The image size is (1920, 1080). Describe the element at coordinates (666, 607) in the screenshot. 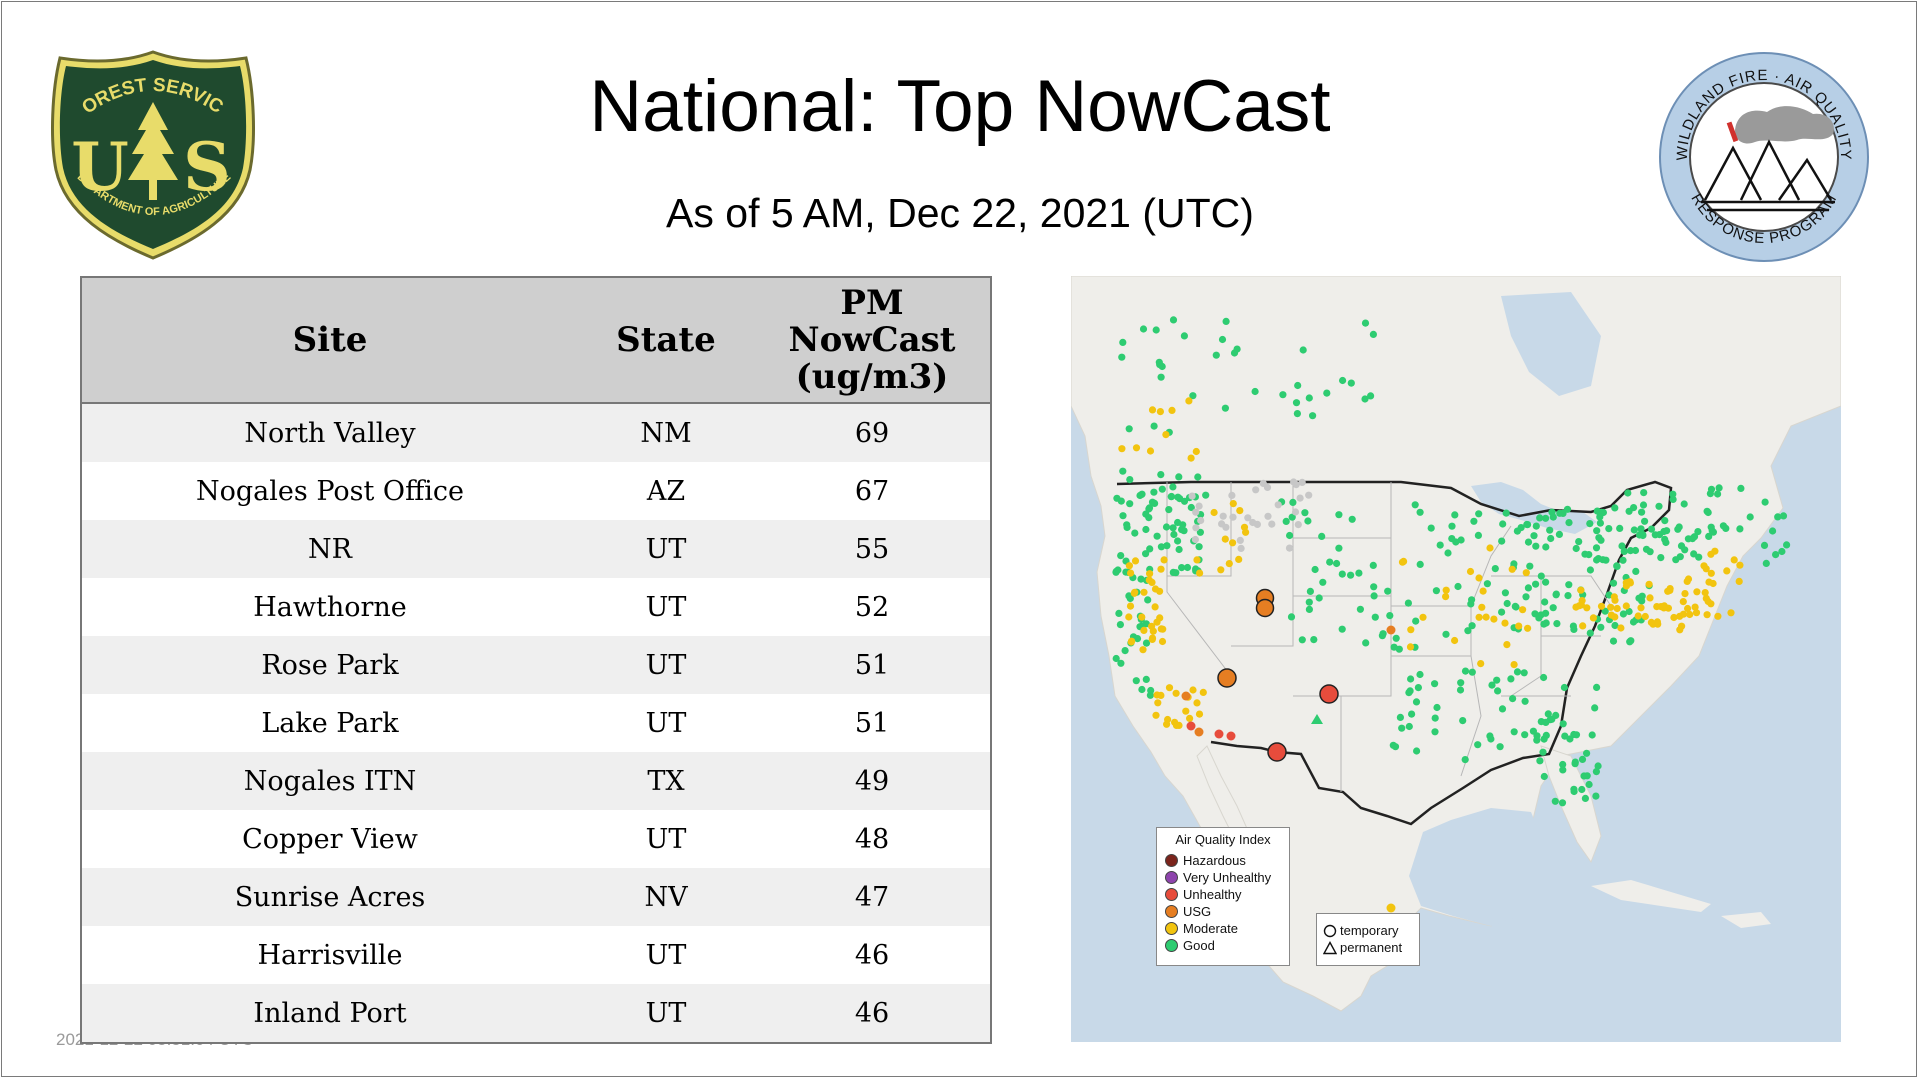

I see `state-cell: UT` at that location.